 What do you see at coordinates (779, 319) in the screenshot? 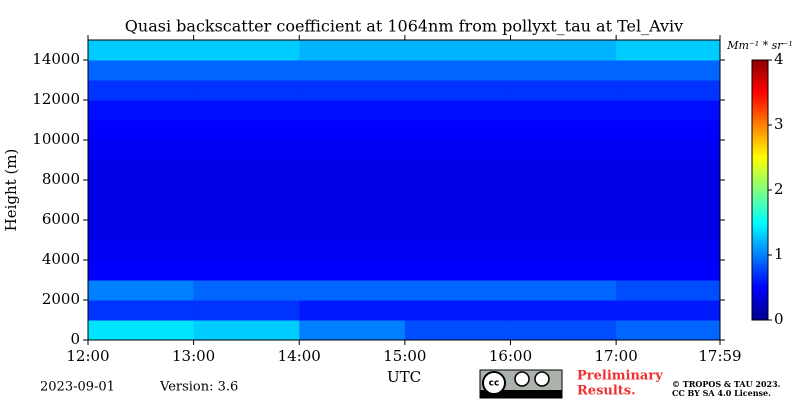
I see `colorbar-tick-label: 0` at bounding box center [779, 319].